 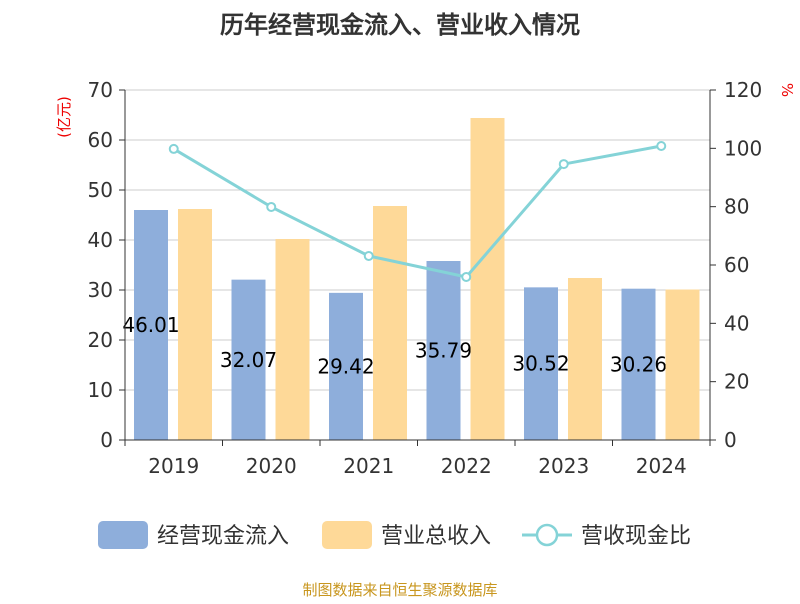 I want to click on x-tick-label: 2023, so click(x=563, y=466).